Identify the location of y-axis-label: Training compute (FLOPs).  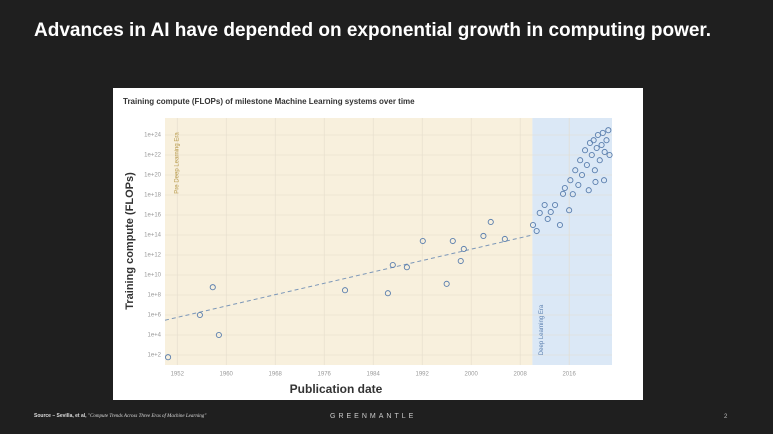
(130, 241).